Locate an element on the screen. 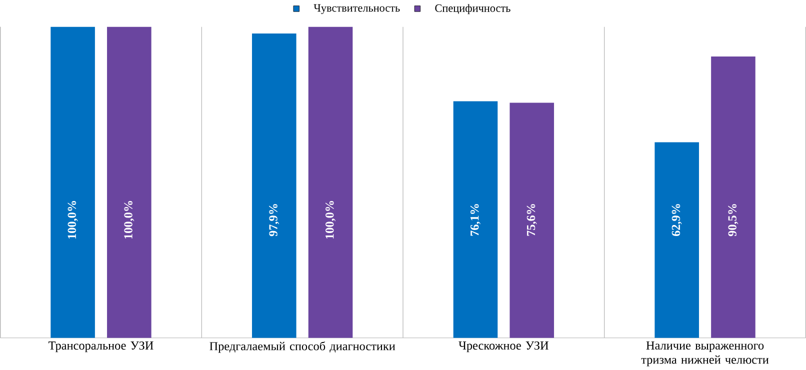  data-label: 76,1% is located at coordinates (475, 220).